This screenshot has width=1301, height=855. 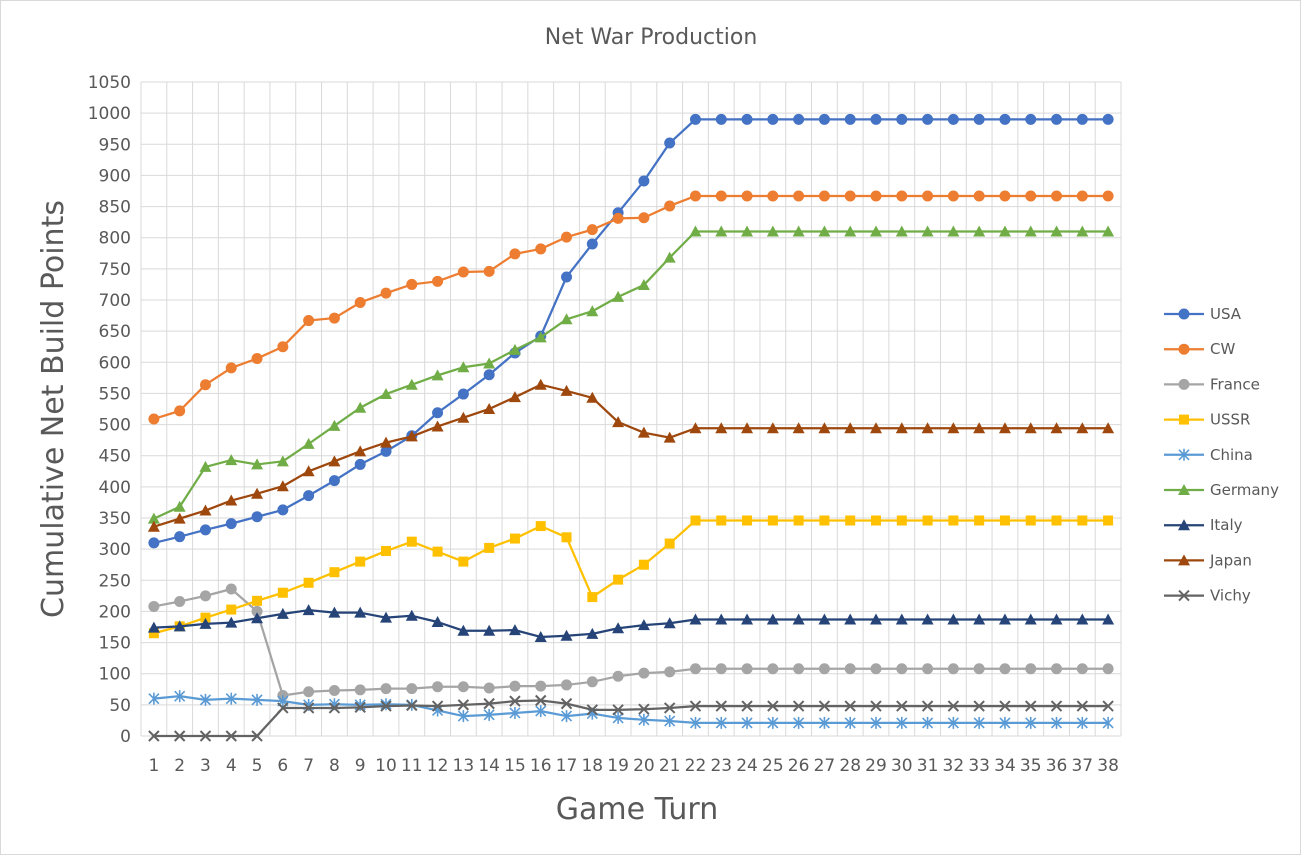 What do you see at coordinates (825, 766) in the screenshot?
I see `x-tick-label: 27` at bounding box center [825, 766].